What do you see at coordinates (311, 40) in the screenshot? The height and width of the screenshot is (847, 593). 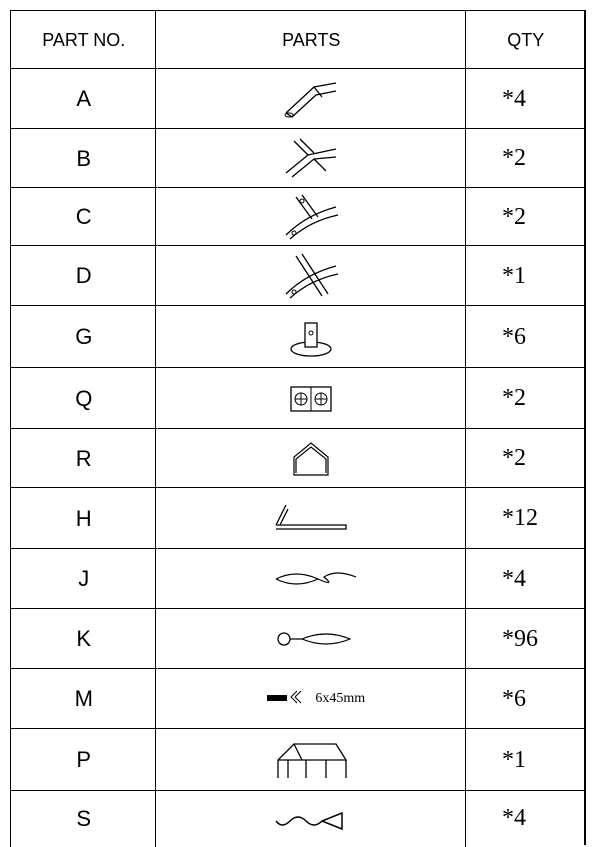 I see `header-cell: PARTS` at bounding box center [311, 40].